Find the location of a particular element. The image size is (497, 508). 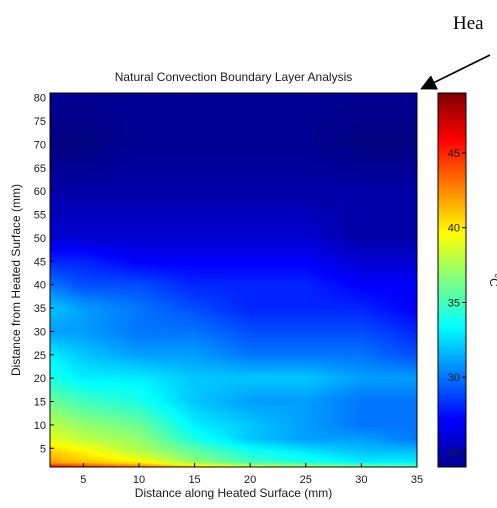

y-tick-label: 5 is located at coordinates (43, 449).